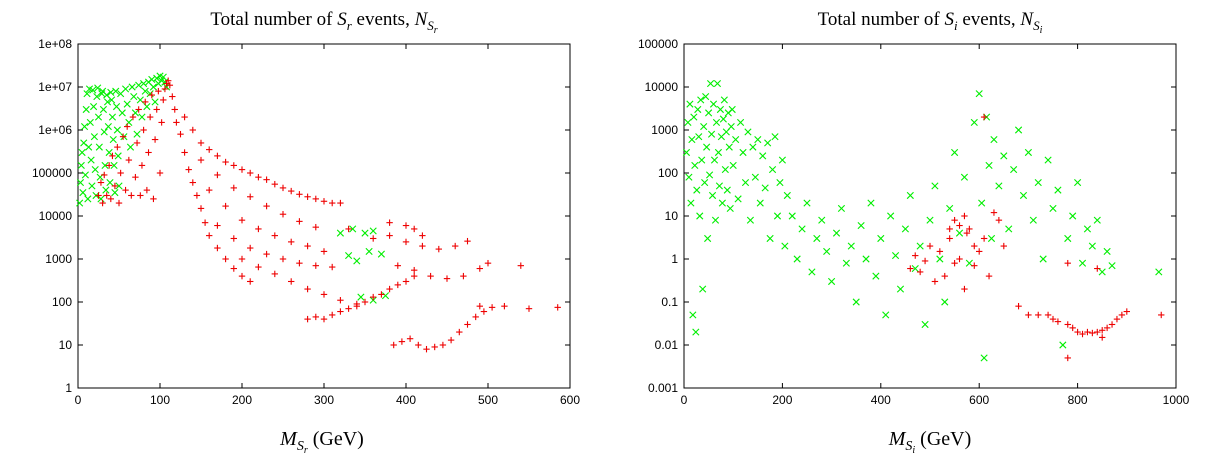 This screenshot has width=1206, height=456. I want to click on right-y-tick-label: 10, so click(672, 216).